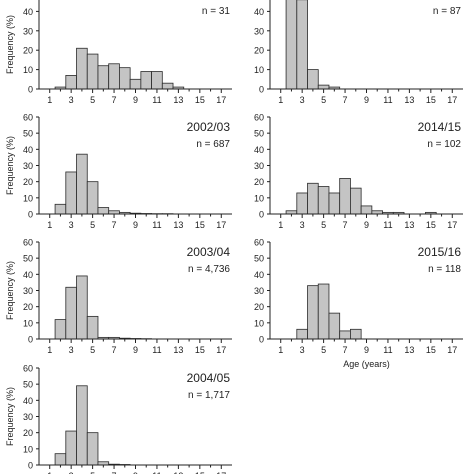 This screenshot has height=474, width=474. What do you see at coordinates (366, 364) in the screenshot?
I see `x-axis-title: Age (years)` at bounding box center [366, 364].